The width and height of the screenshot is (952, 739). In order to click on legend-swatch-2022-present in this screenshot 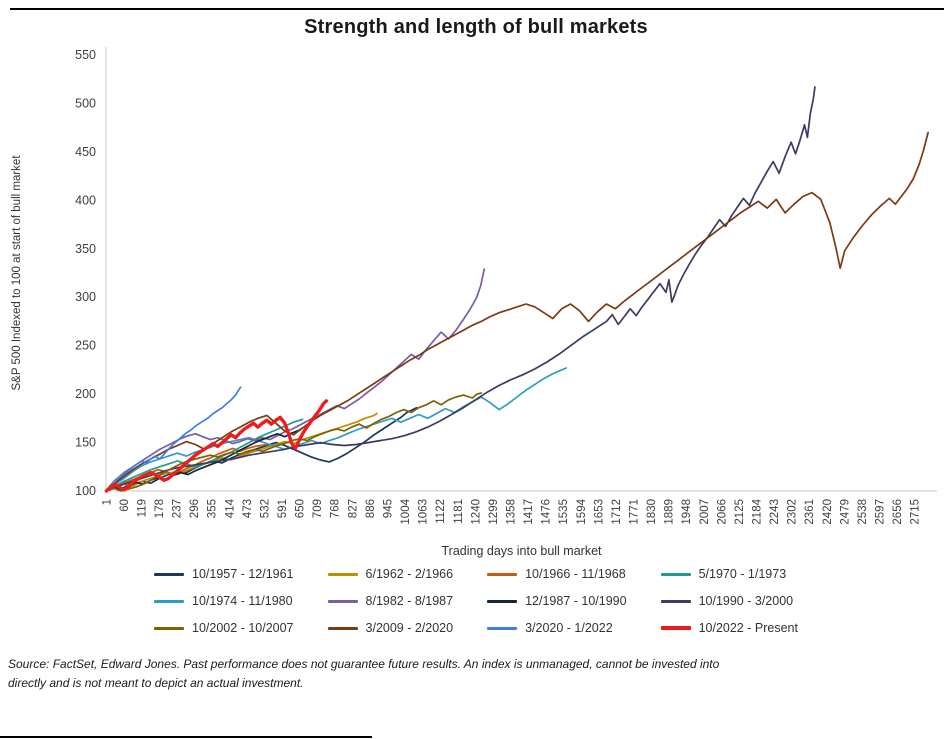, I will do `click(675, 628)`.